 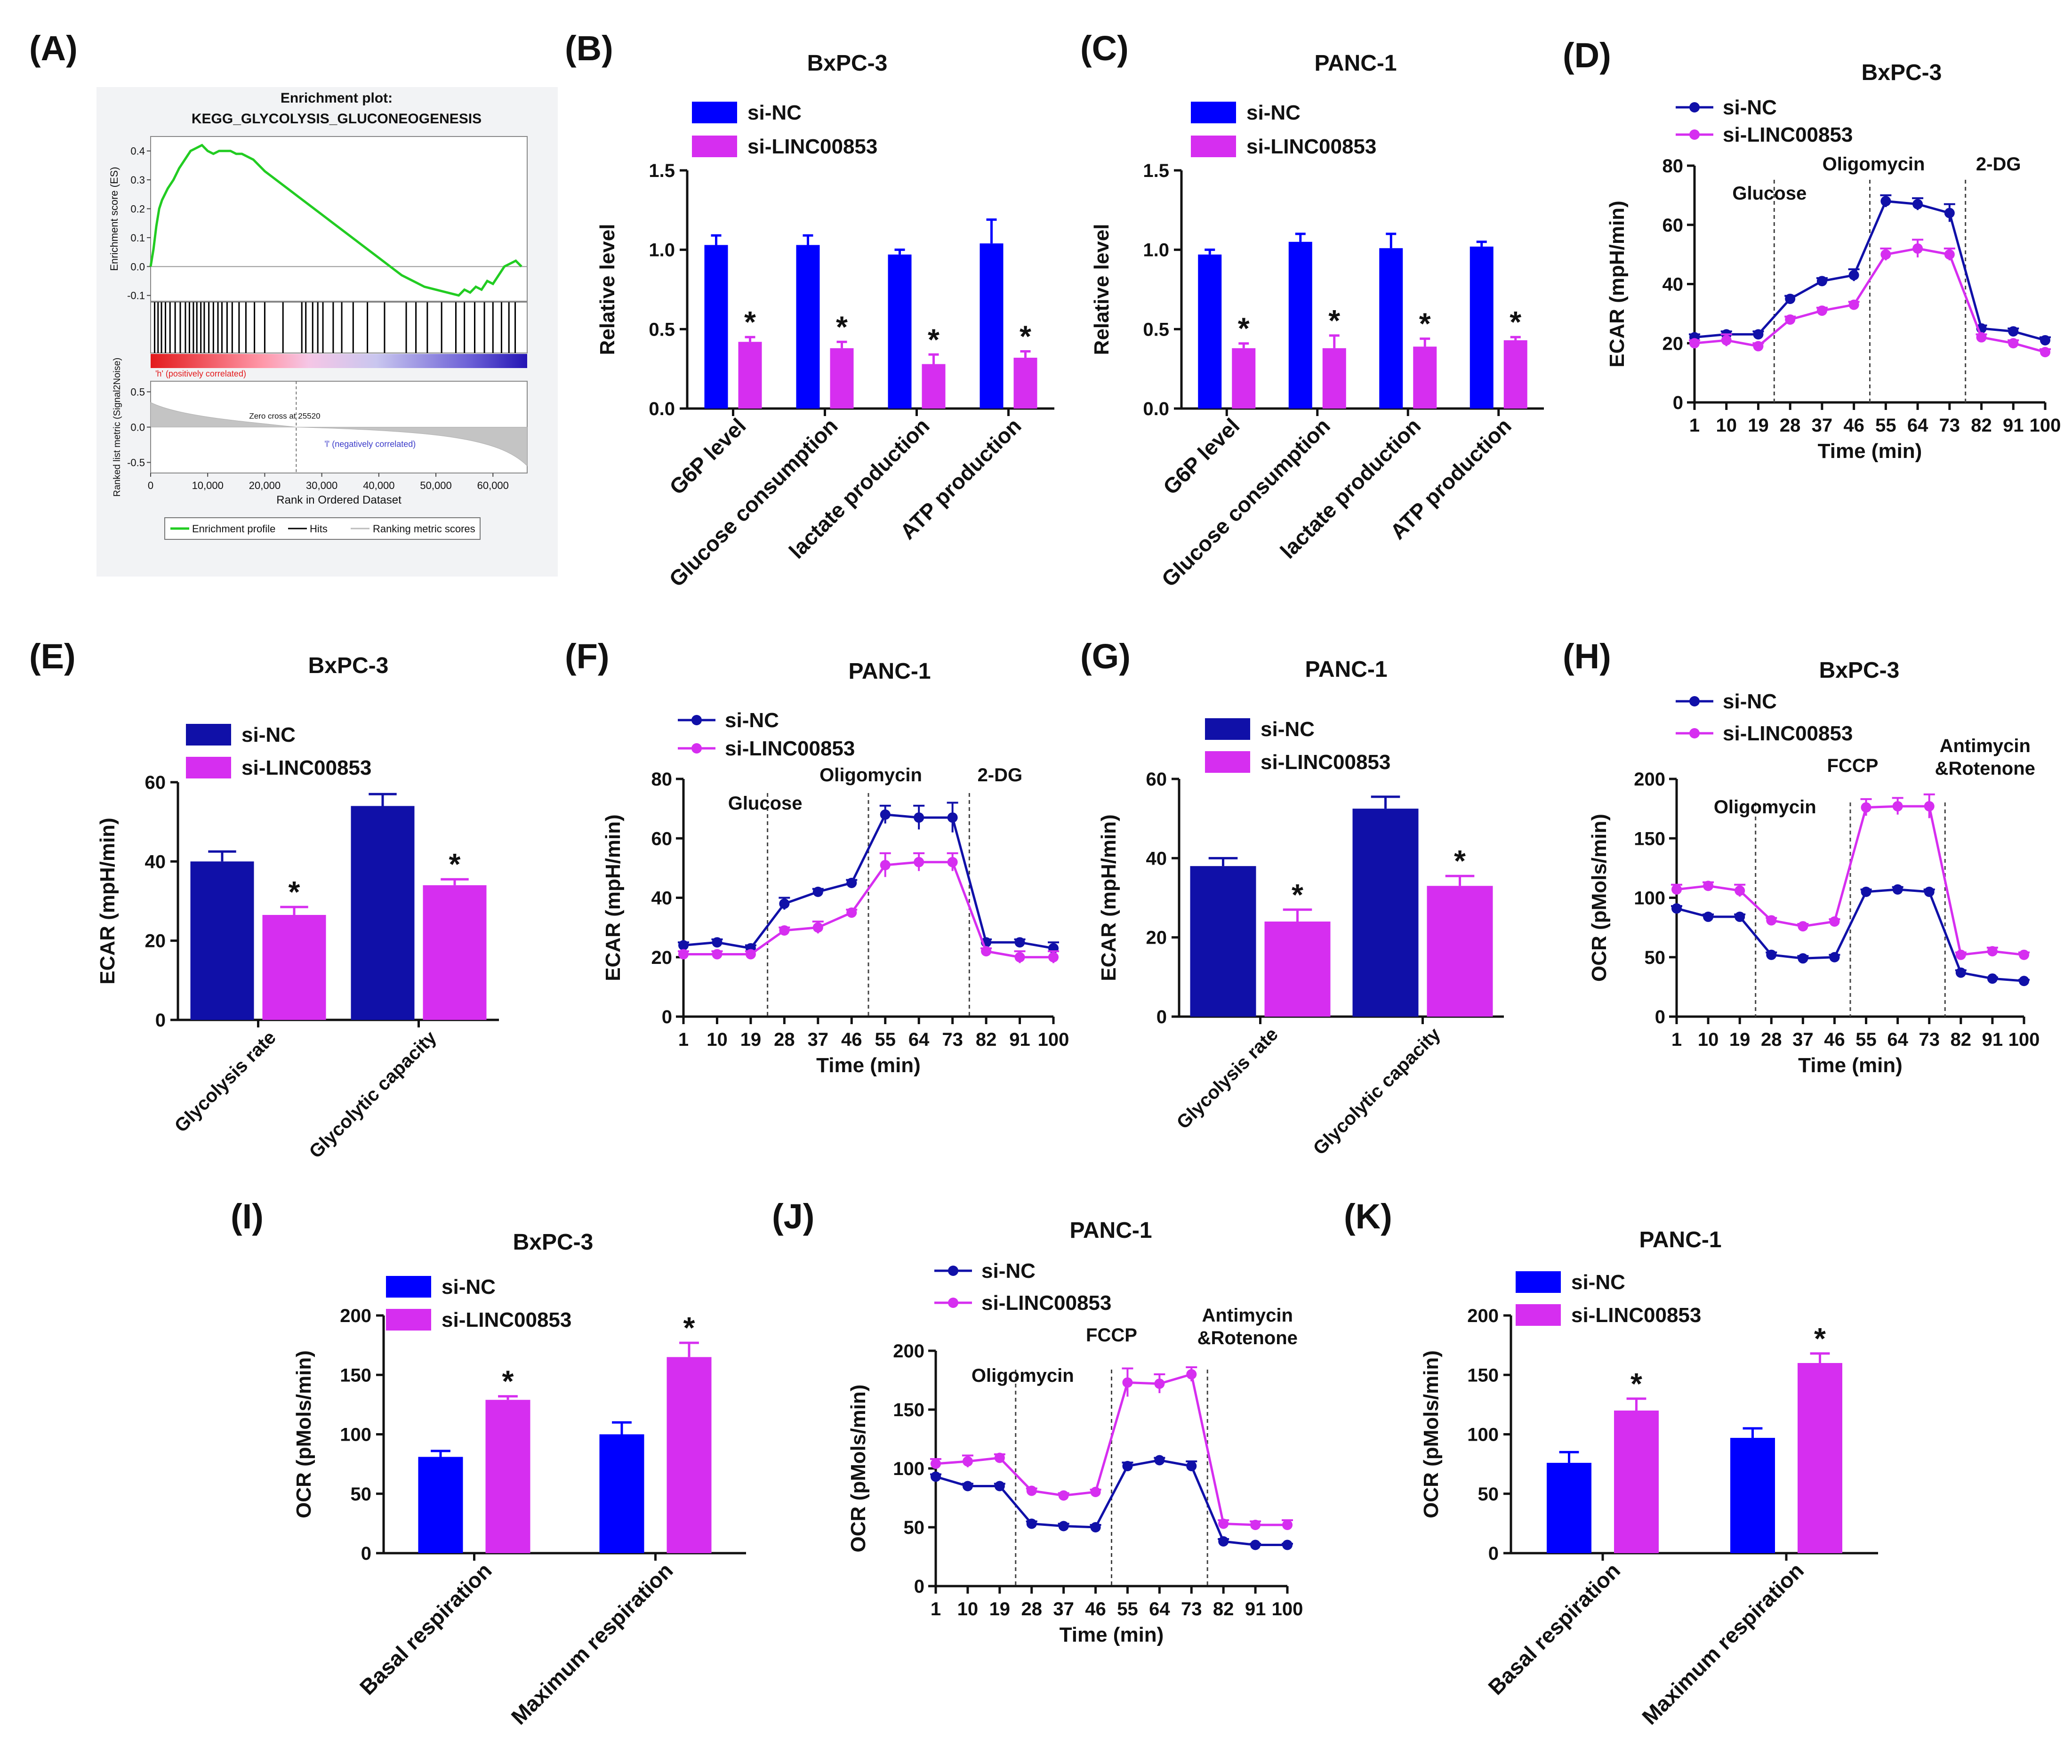 What do you see at coordinates (1156, 858) in the screenshot?
I see `y-tick-label: 40` at bounding box center [1156, 858].